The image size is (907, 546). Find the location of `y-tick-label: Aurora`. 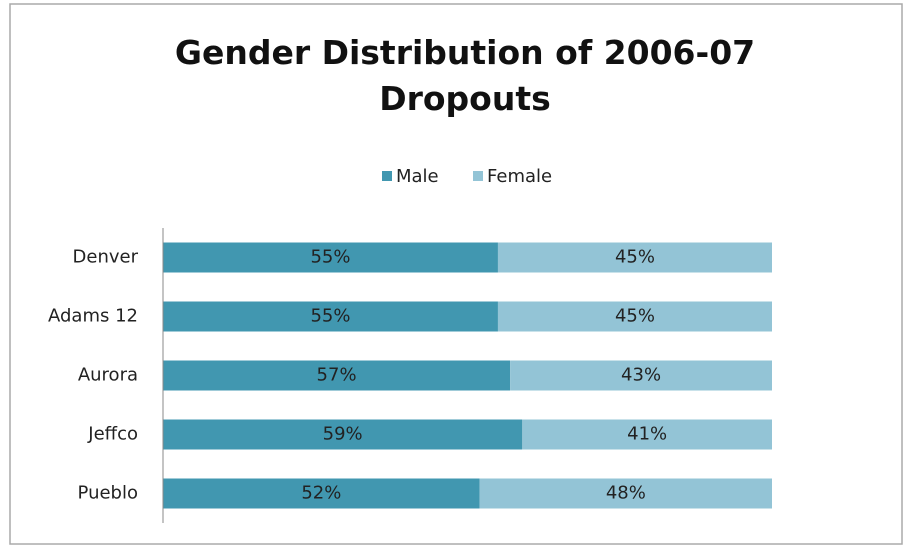

y-tick-label: Aurora is located at coordinates (108, 375).